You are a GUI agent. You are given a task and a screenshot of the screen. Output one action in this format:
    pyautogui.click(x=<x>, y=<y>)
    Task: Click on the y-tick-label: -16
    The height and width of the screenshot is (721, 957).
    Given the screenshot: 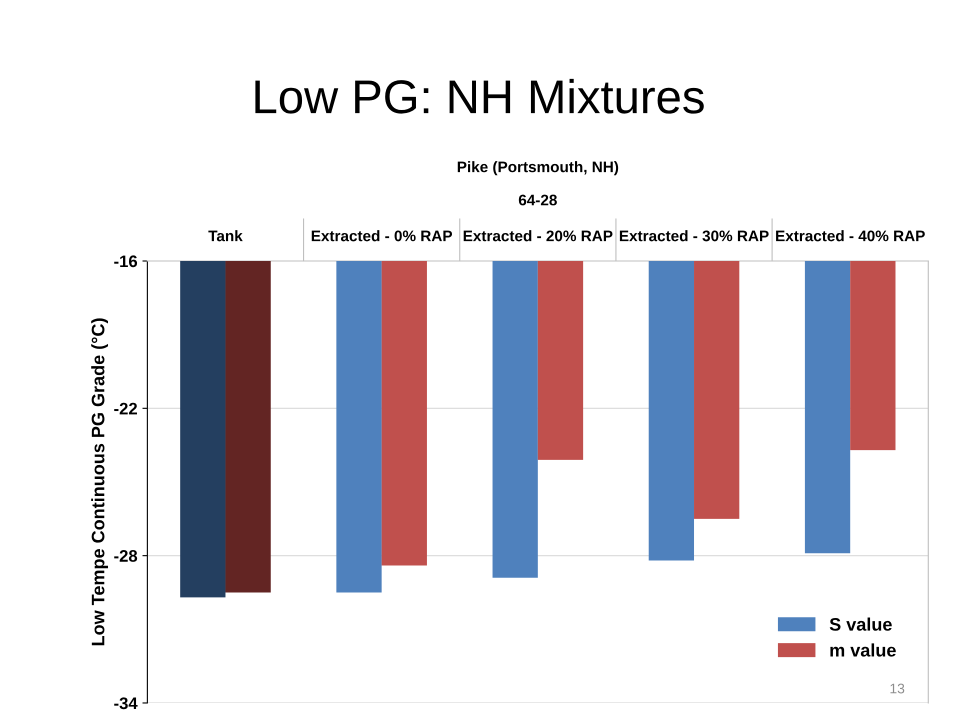 What is the action you would take?
    pyautogui.click(x=126, y=261)
    